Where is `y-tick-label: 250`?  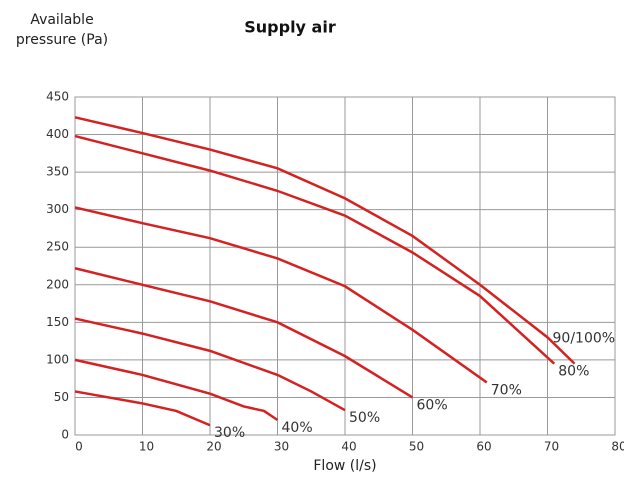
y-tick-label: 250 is located at coordinates (57, 247).